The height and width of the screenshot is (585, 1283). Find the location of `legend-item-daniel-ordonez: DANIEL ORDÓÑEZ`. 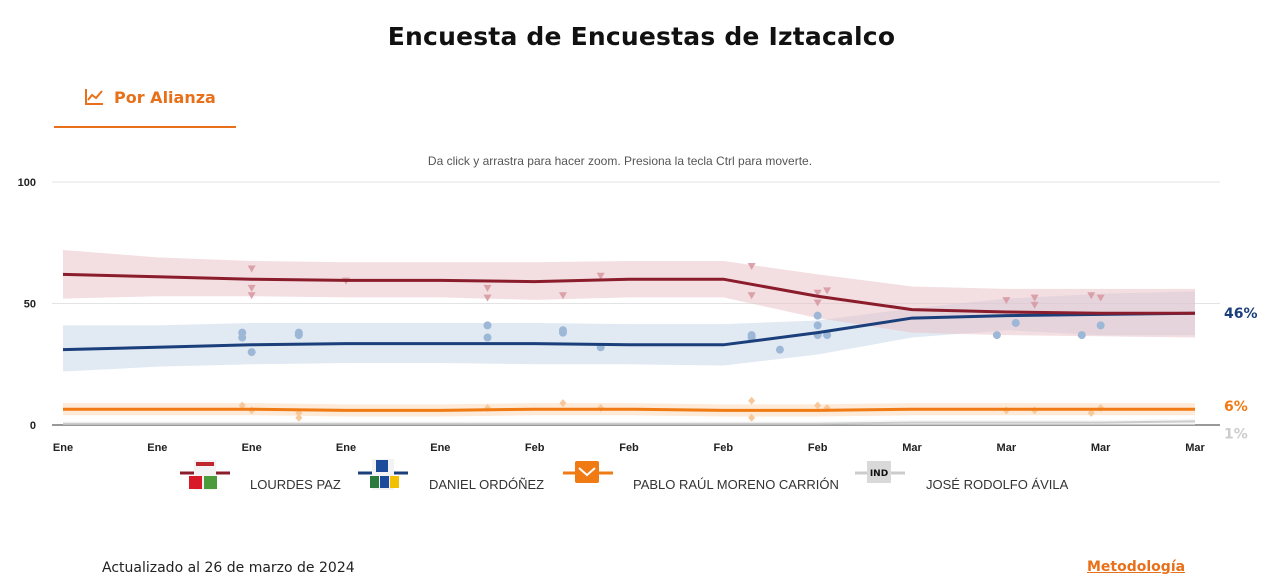

legend-item-daniel-ordonez: DANIEL ORDÓÑEZ is located at coordinates (458, 478).